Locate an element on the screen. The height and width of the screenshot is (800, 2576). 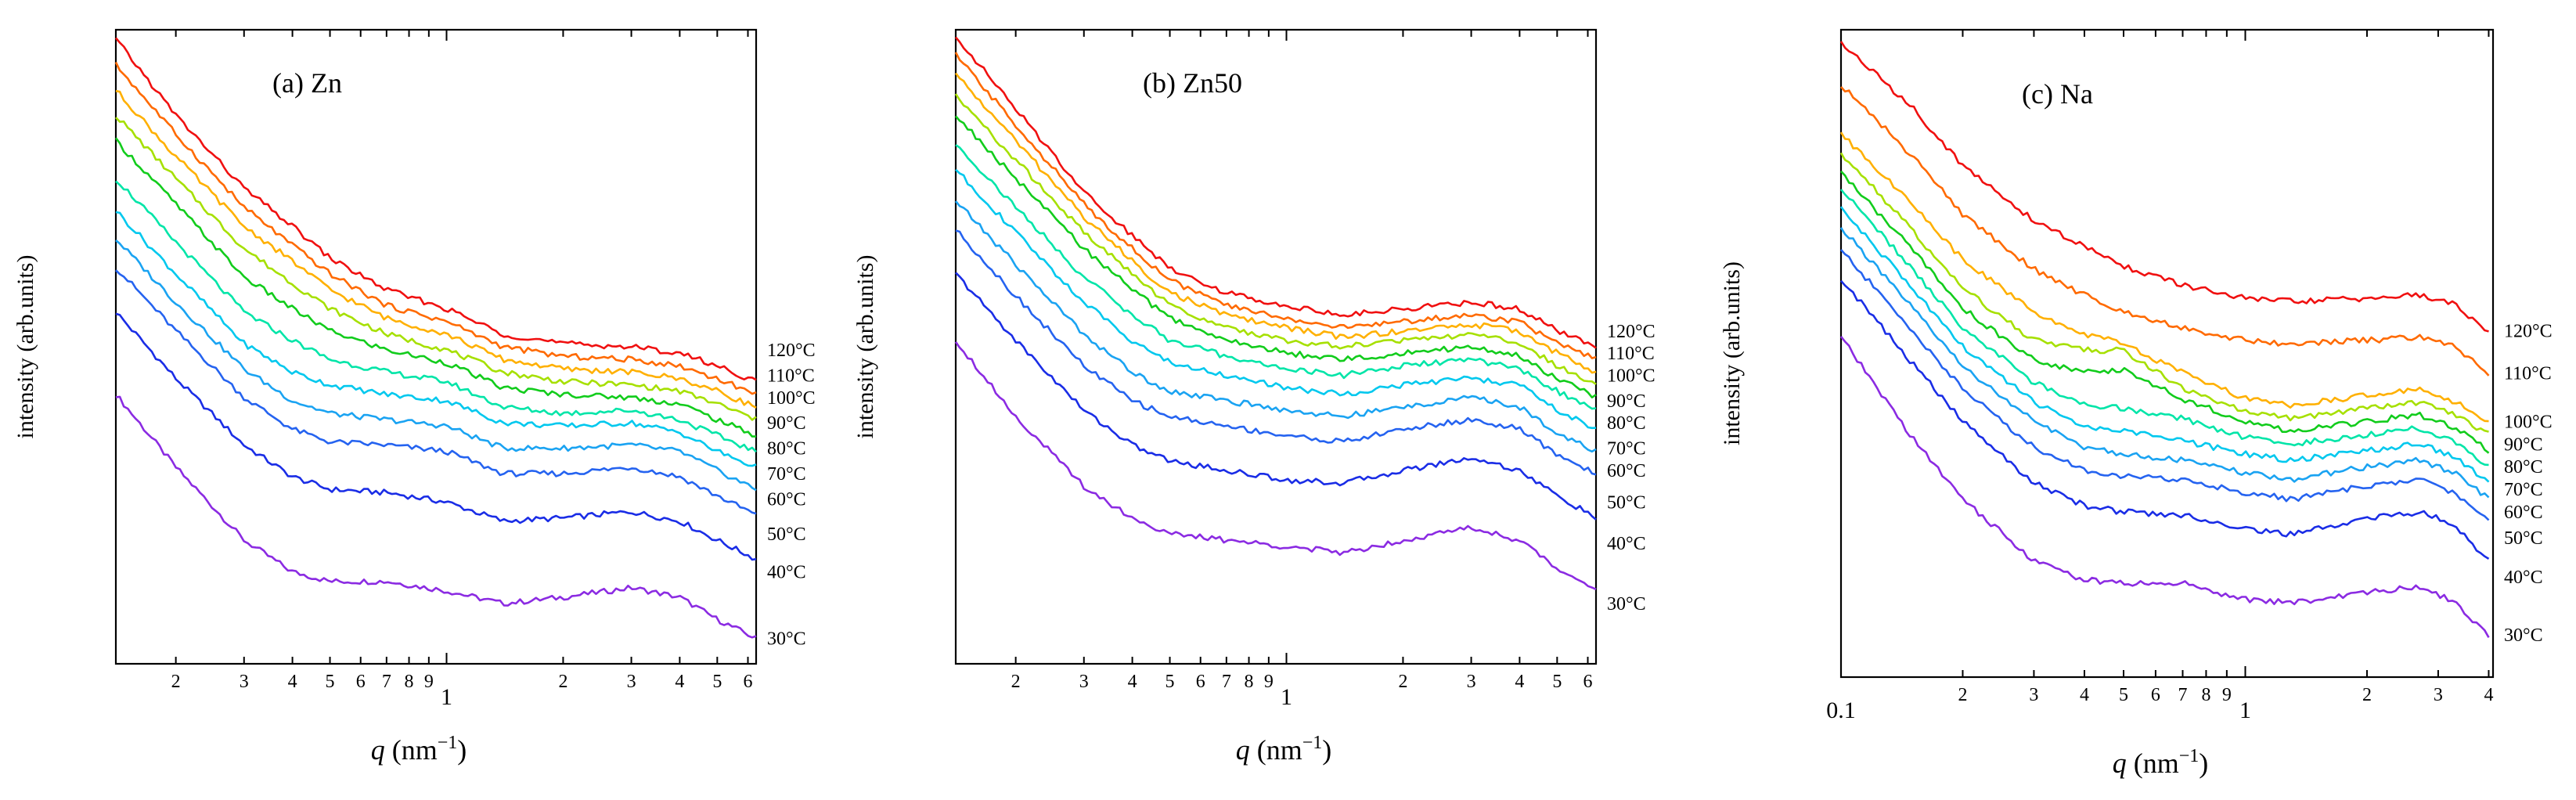
x-tick-label: 0.1 is located at coordinates (1841, 710).